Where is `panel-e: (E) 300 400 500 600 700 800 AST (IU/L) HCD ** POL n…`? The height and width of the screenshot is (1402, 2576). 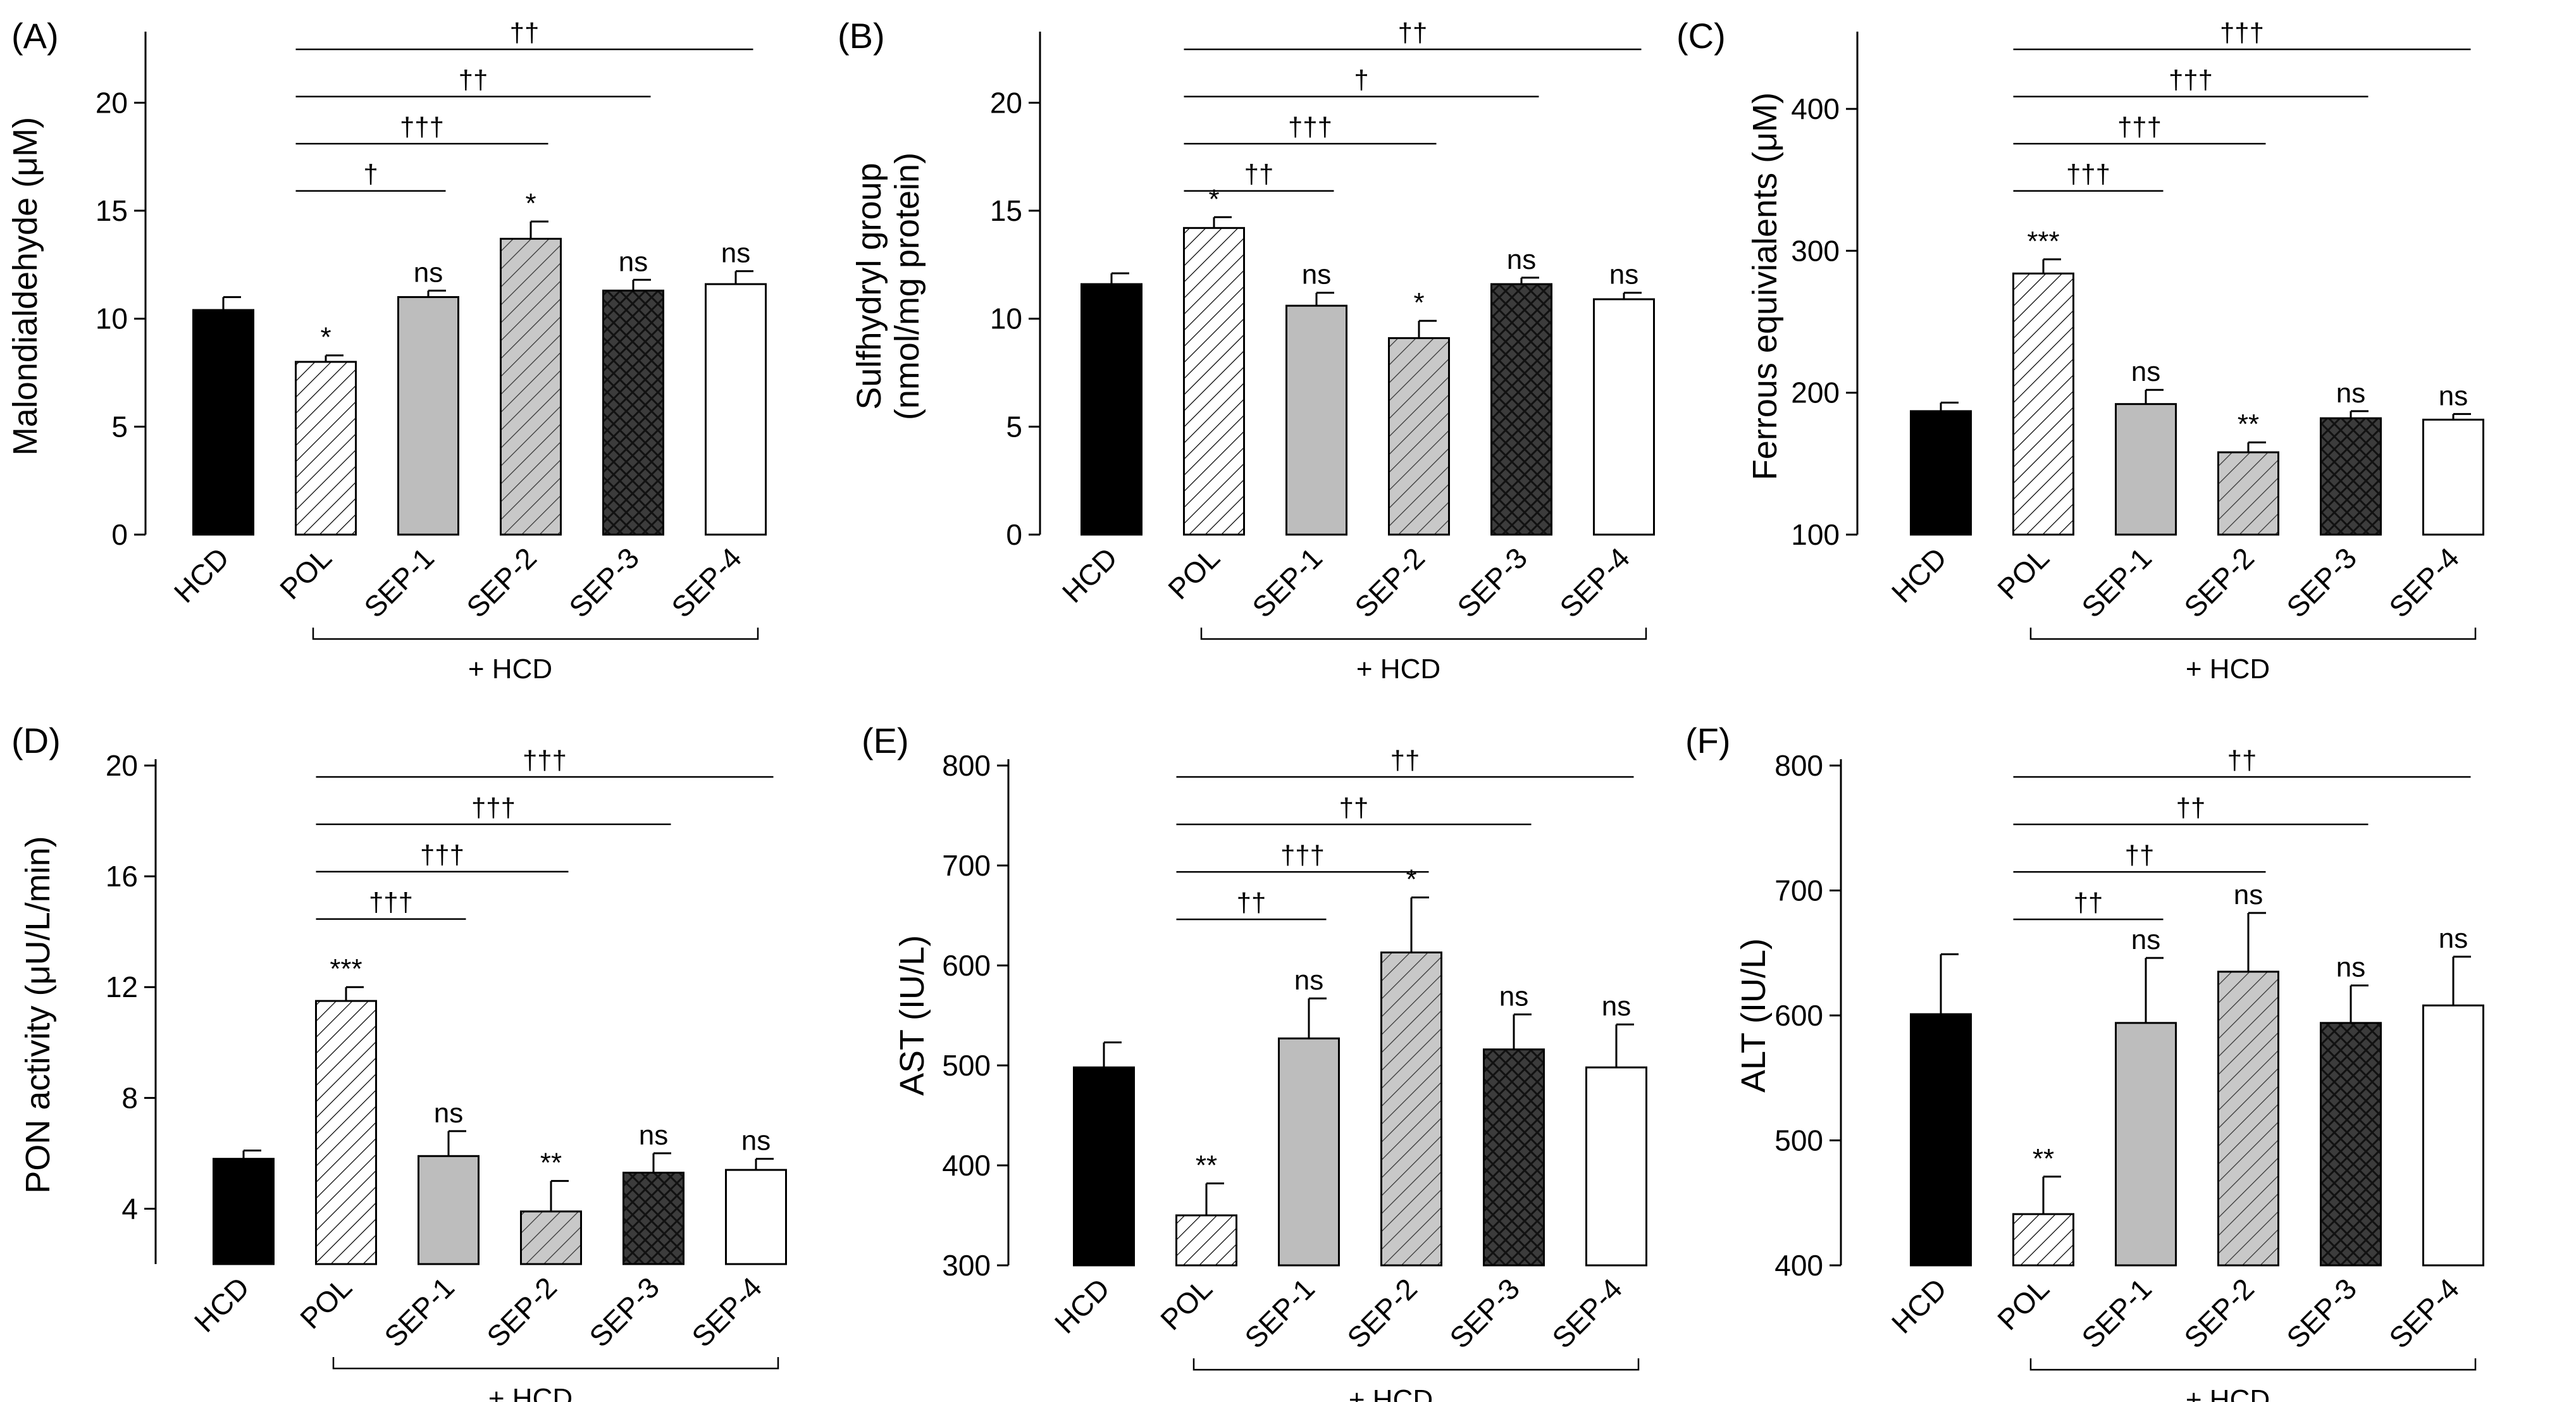
panel-e: (E) 300 400 500 600 700 800 AST (IU/L) HCD ** POL n… is located at coordinates (1254, 1061).